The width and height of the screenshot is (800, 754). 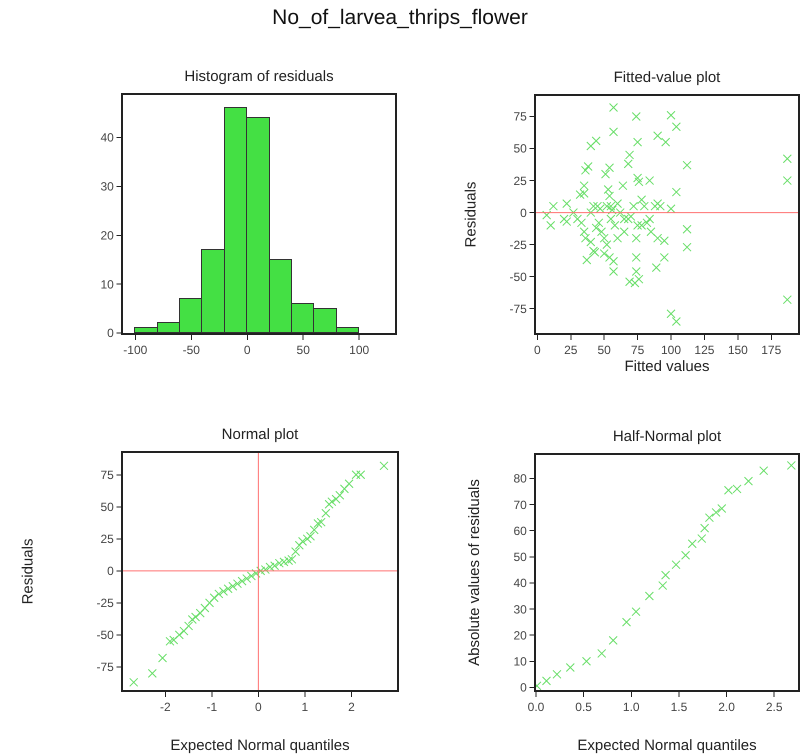 What do you see at coordinates (212, 707) in the screenshot?
I see `x-tick-label: -1` at bounding box center [212, 707].